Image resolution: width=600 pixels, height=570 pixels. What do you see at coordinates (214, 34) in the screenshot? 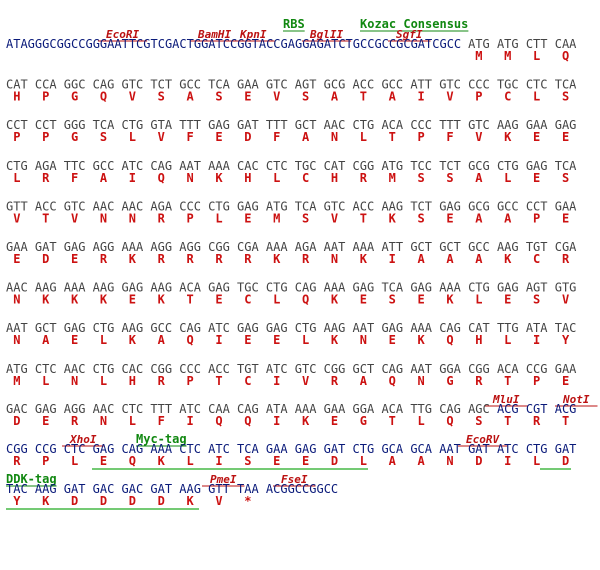
I see `enzyme-label: BamHI` at bounding box center [214, 34].